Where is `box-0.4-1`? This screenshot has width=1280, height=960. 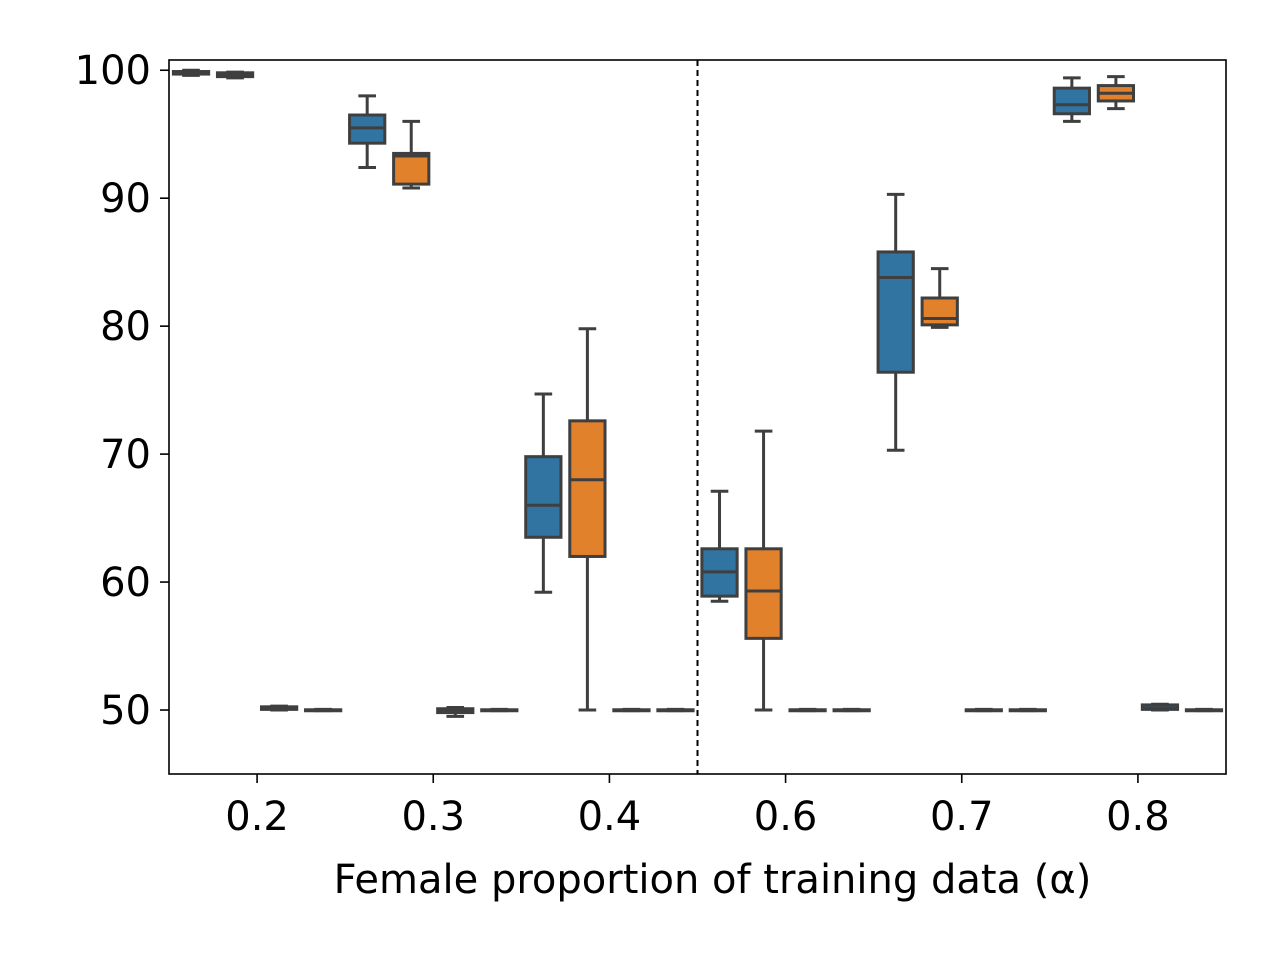
box-0.4-1 is located at coordinates (587, 519).